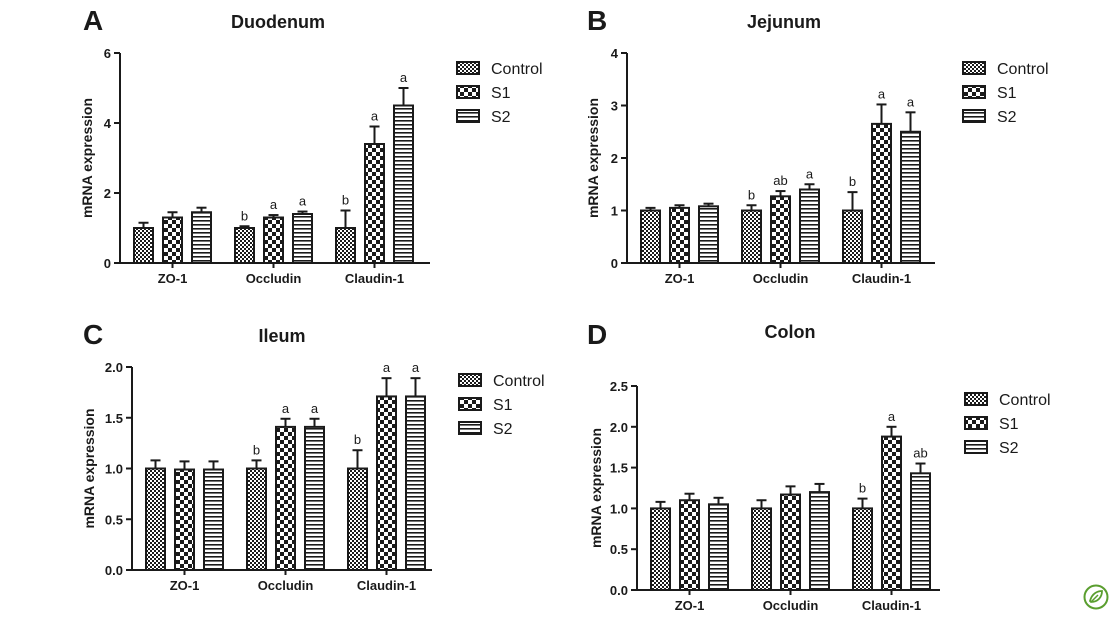  What do you see at coordinates (991, 448) in the screenshot?
I see `legend-item: S2` at bounding box center [991, 448].